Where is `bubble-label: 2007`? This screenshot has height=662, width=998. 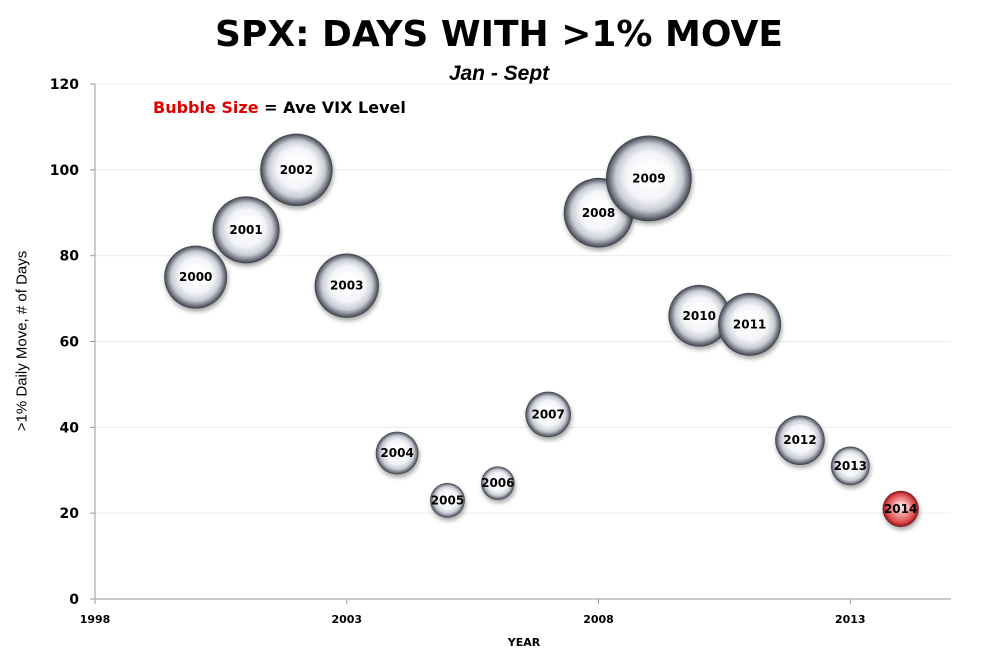 bubble-label: 2007 is located at coordinates (547, 414).